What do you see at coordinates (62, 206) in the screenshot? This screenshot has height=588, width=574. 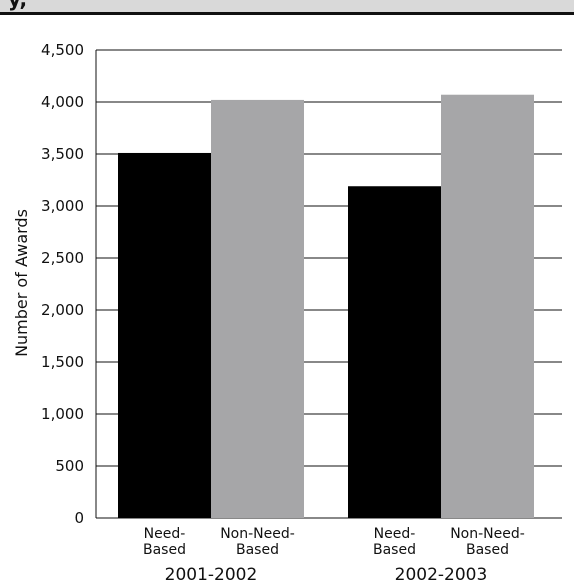 I see `y-tick-label: 3,000` at bounding box center [62, 206].